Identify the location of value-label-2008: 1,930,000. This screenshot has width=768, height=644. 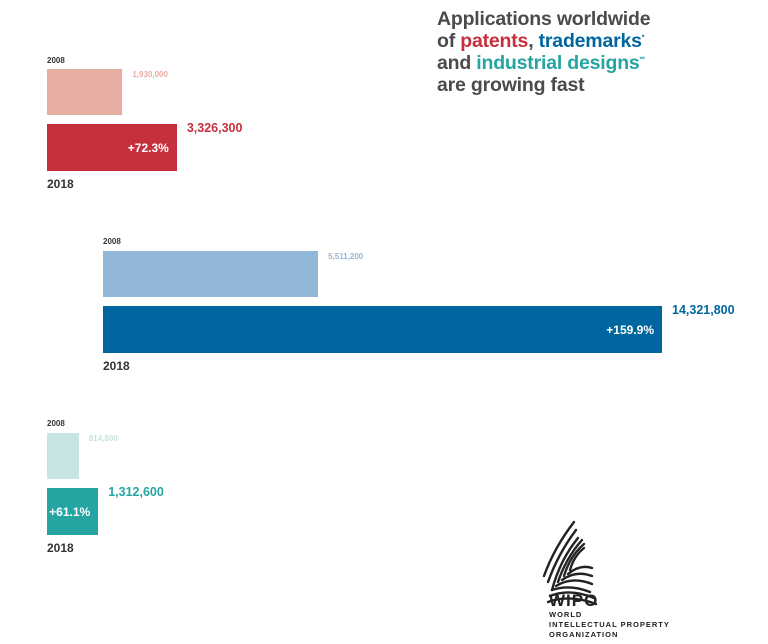
(150, 74).